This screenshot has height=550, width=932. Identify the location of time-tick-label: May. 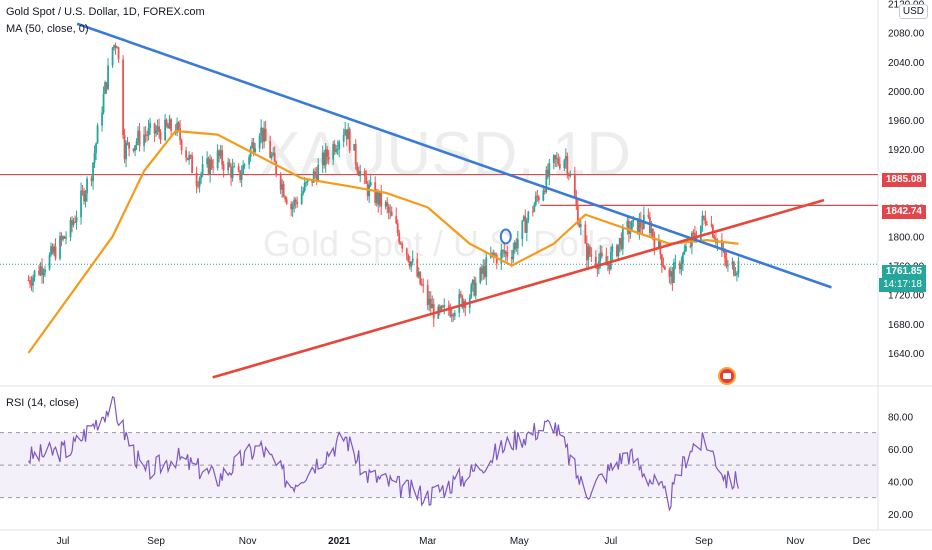
(519, 541).